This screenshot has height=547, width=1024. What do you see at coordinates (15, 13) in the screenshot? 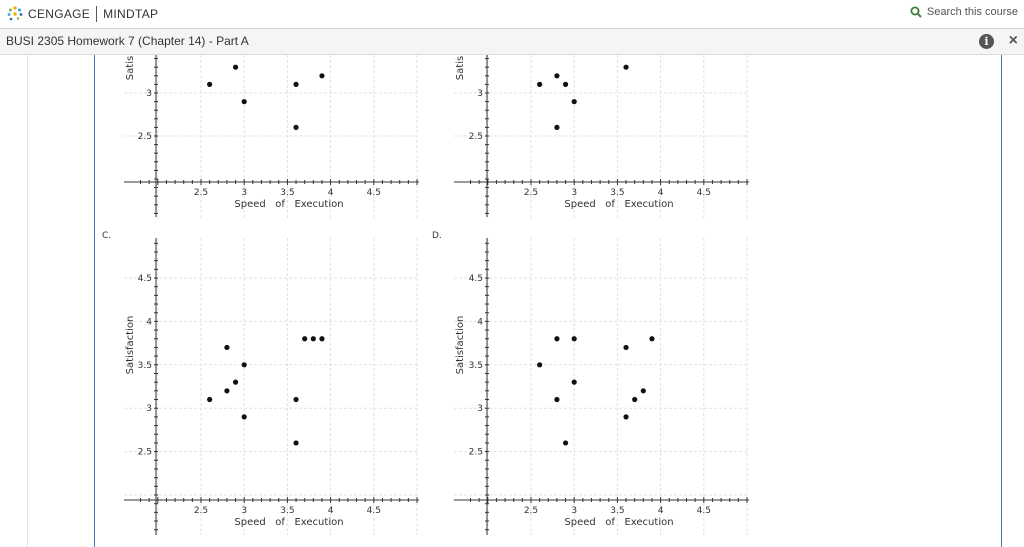
I see `cengage-dots-logo-icon` at bounding box center [15, 13].